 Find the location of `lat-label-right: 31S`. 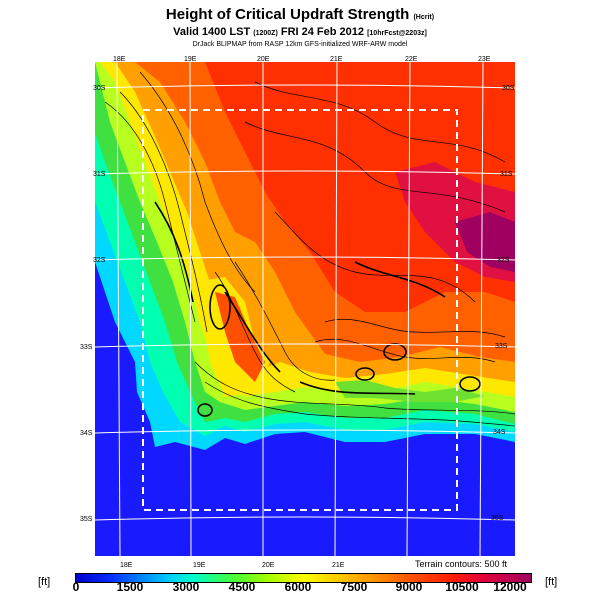

lat-label-right: 31S is located at coordinates (506, 174).